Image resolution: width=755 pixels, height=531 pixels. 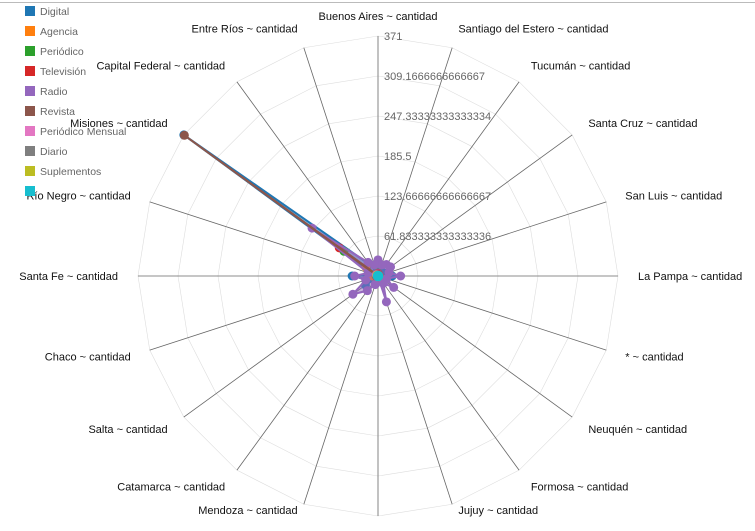 What do you see at coordinates (54, 12) in the screenshot?
I see `legend-label: Digital` at bounding box center [54, 12].